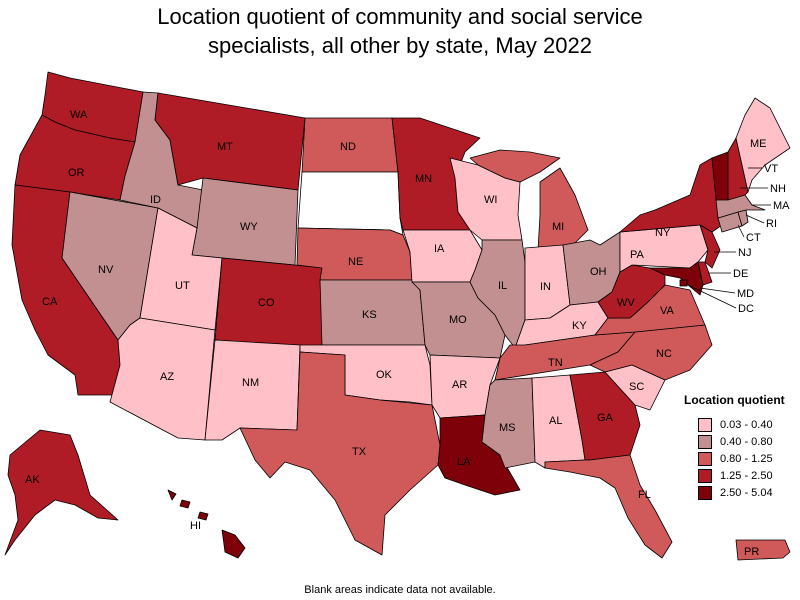 The image size is (800, 600). Describe the element at coordinates (32, 480) in the screenshot. I see `label-AK: AK` at that location.